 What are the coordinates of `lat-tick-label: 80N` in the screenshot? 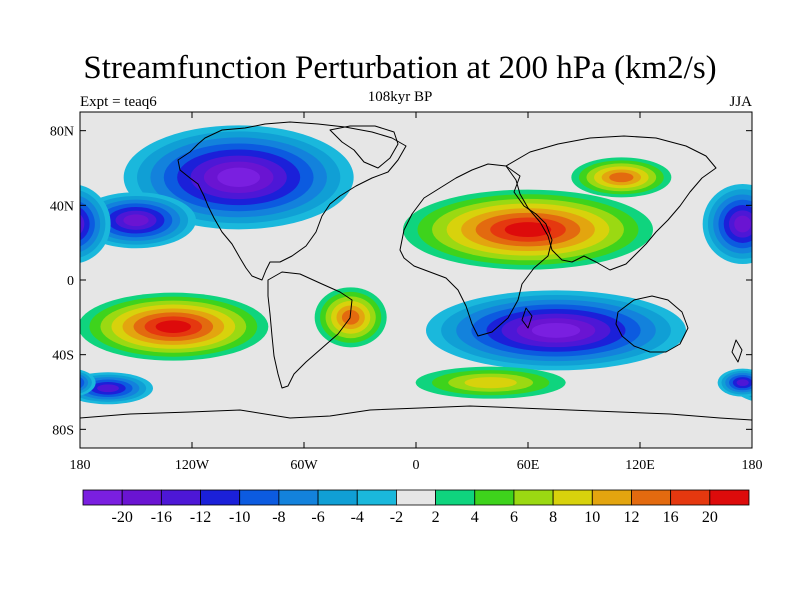 It's located at (62, 132).